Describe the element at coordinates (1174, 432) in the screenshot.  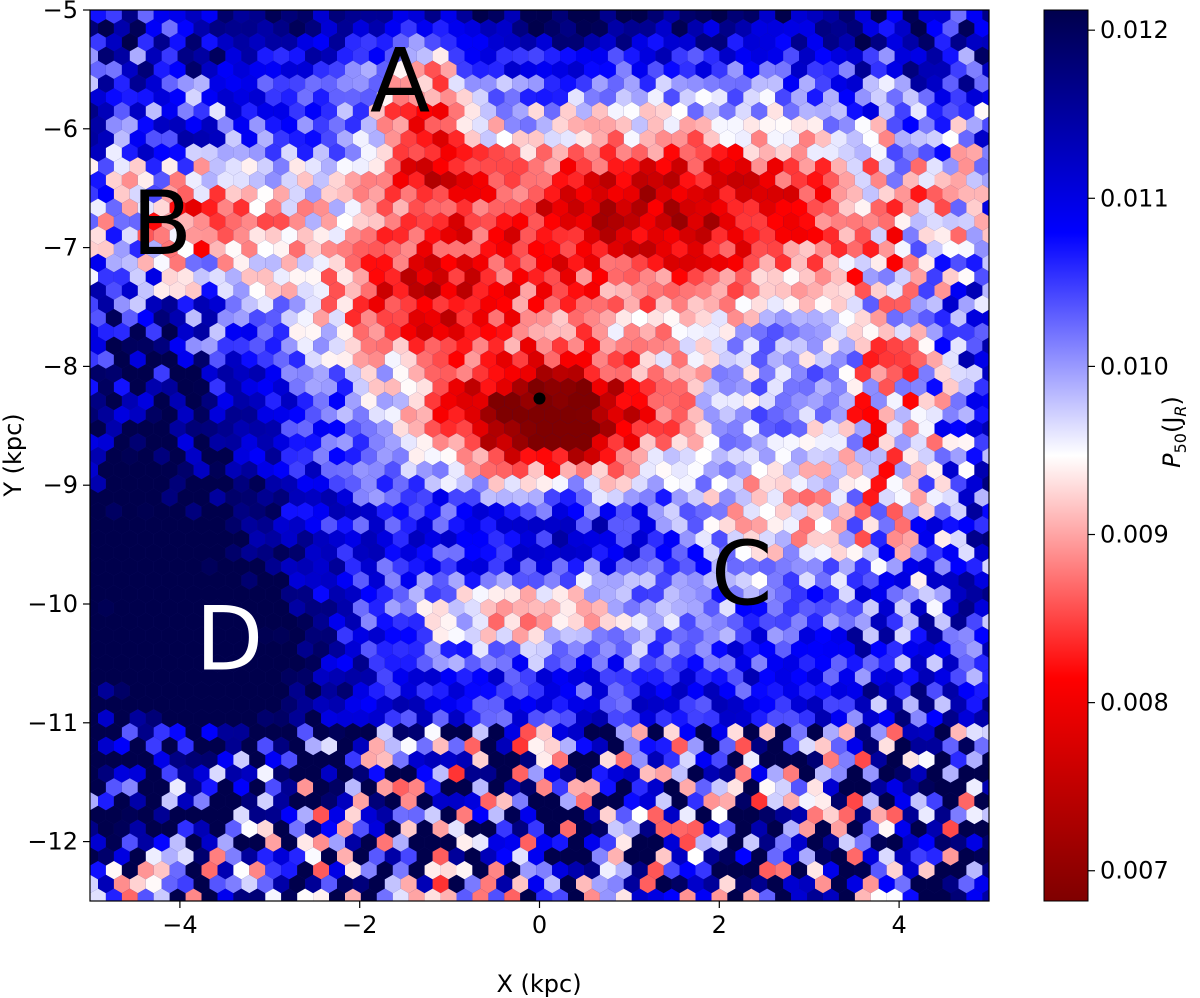
I see `colorbar-label: P50(JR)` at that location.